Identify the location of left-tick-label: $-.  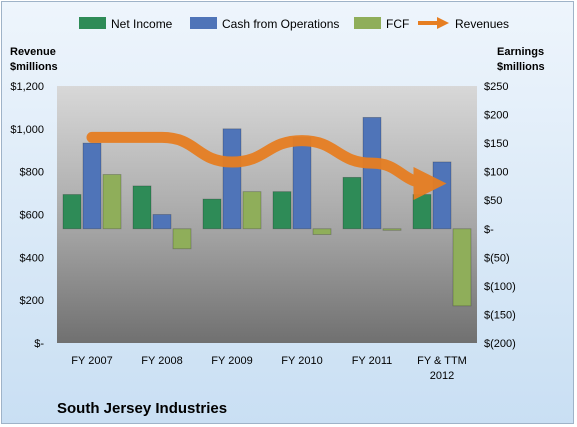
(39, 344).